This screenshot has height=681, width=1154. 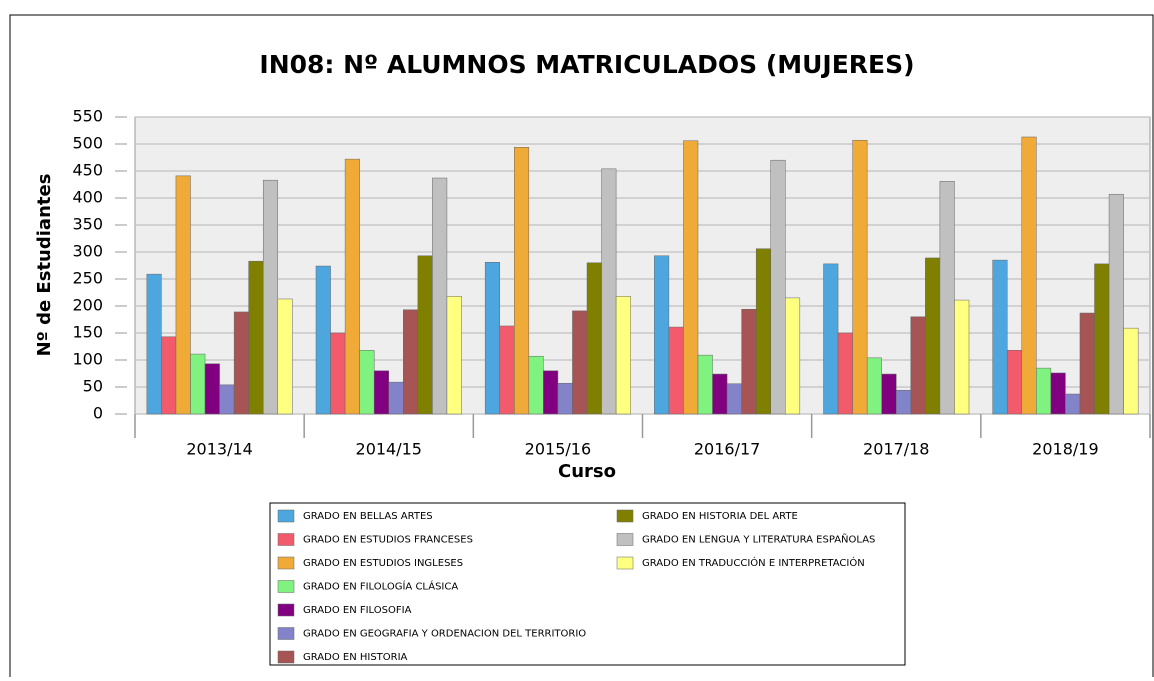 What do you see at coordinates (587, 584) in the screenshot?
I see `legend-box` at bounding box center [587, 584].